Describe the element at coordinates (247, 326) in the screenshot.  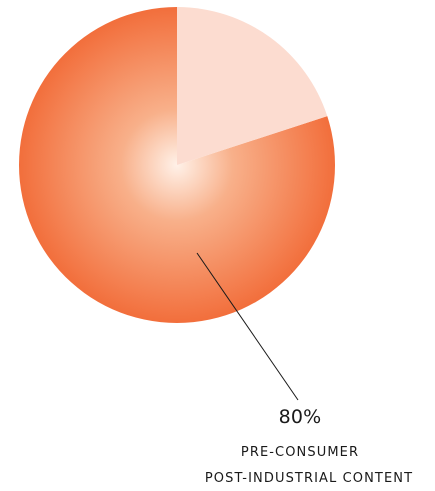
I see `leader-line` at that location.